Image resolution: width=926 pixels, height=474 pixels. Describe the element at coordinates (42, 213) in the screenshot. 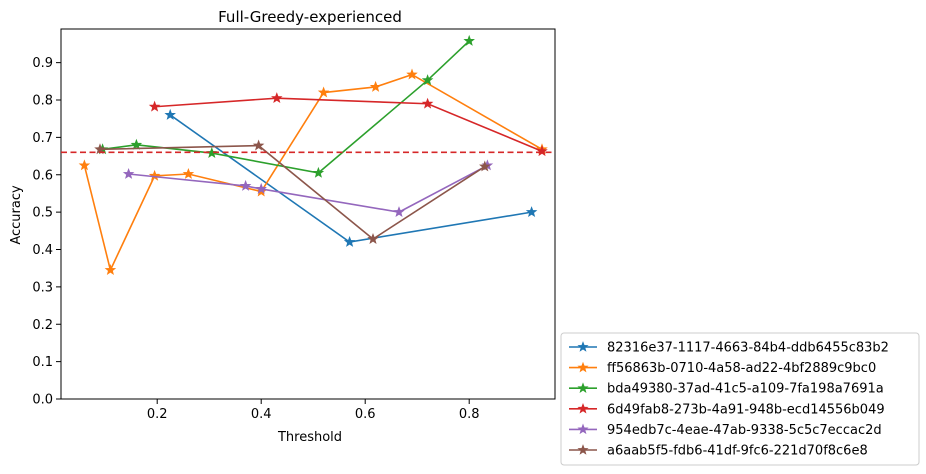

I see `y-tick-label: 0.5` at that location.